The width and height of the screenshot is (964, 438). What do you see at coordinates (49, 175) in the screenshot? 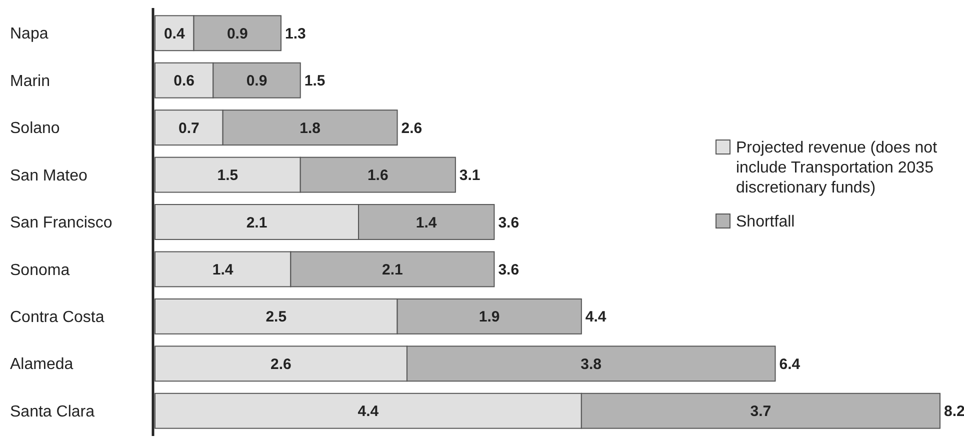
I see `y-tick-label: San Mateo` at bounding box center [49, 175].